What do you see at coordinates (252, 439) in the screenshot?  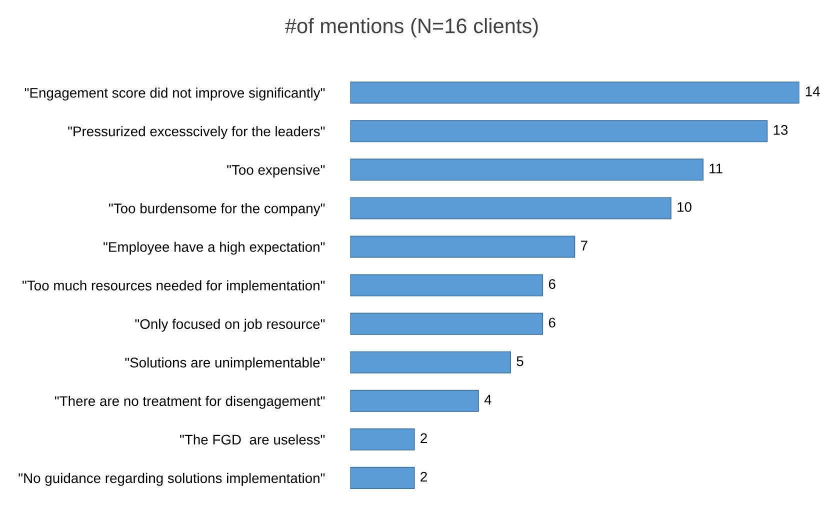 I see `y-tick-label: "The FGD are useless"` at bounding box center [252, 439].